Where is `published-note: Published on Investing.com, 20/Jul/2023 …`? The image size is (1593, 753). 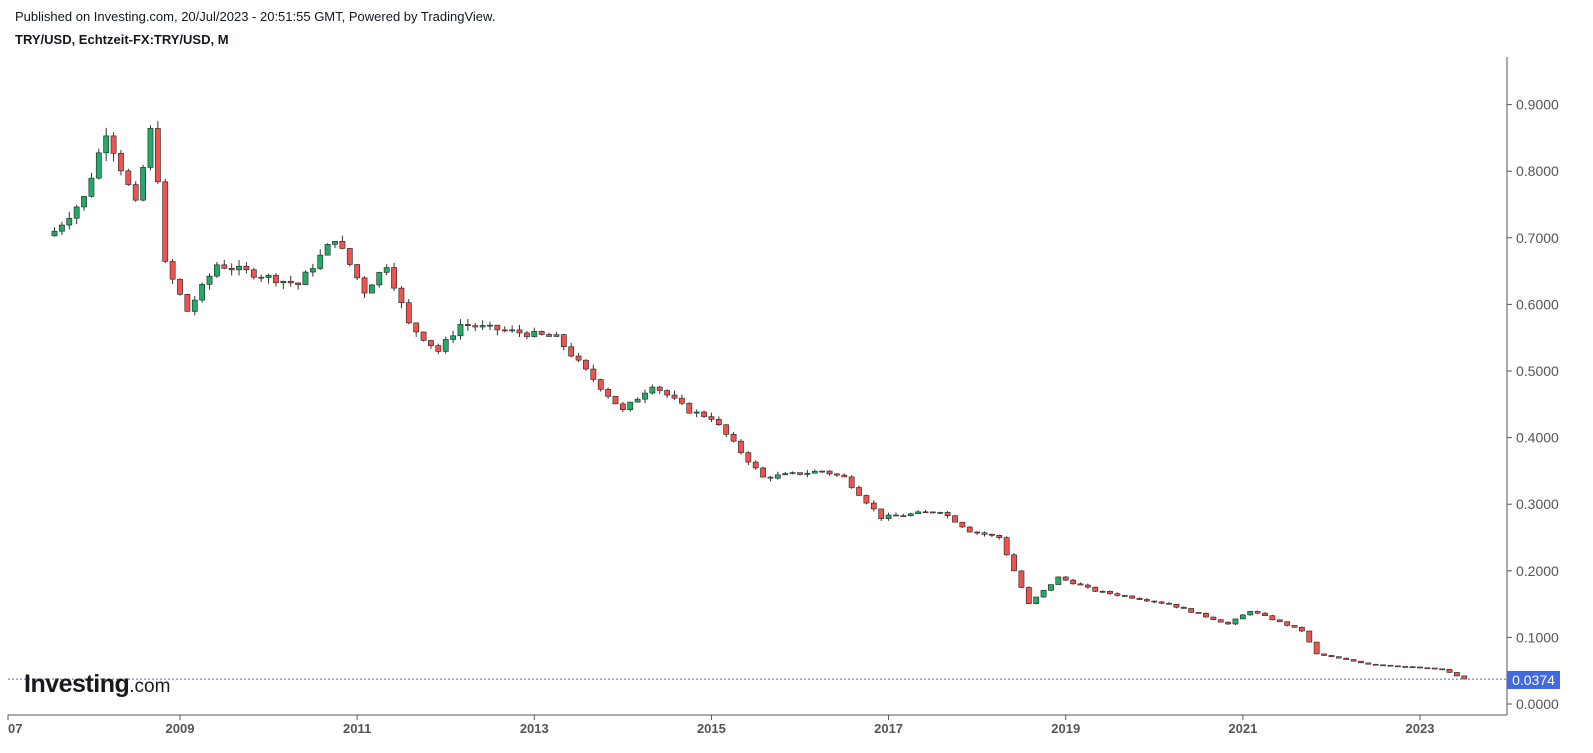 published-note: Published on Investing.com, 20/Jul/2023 … is located at coordinates (255, 16).